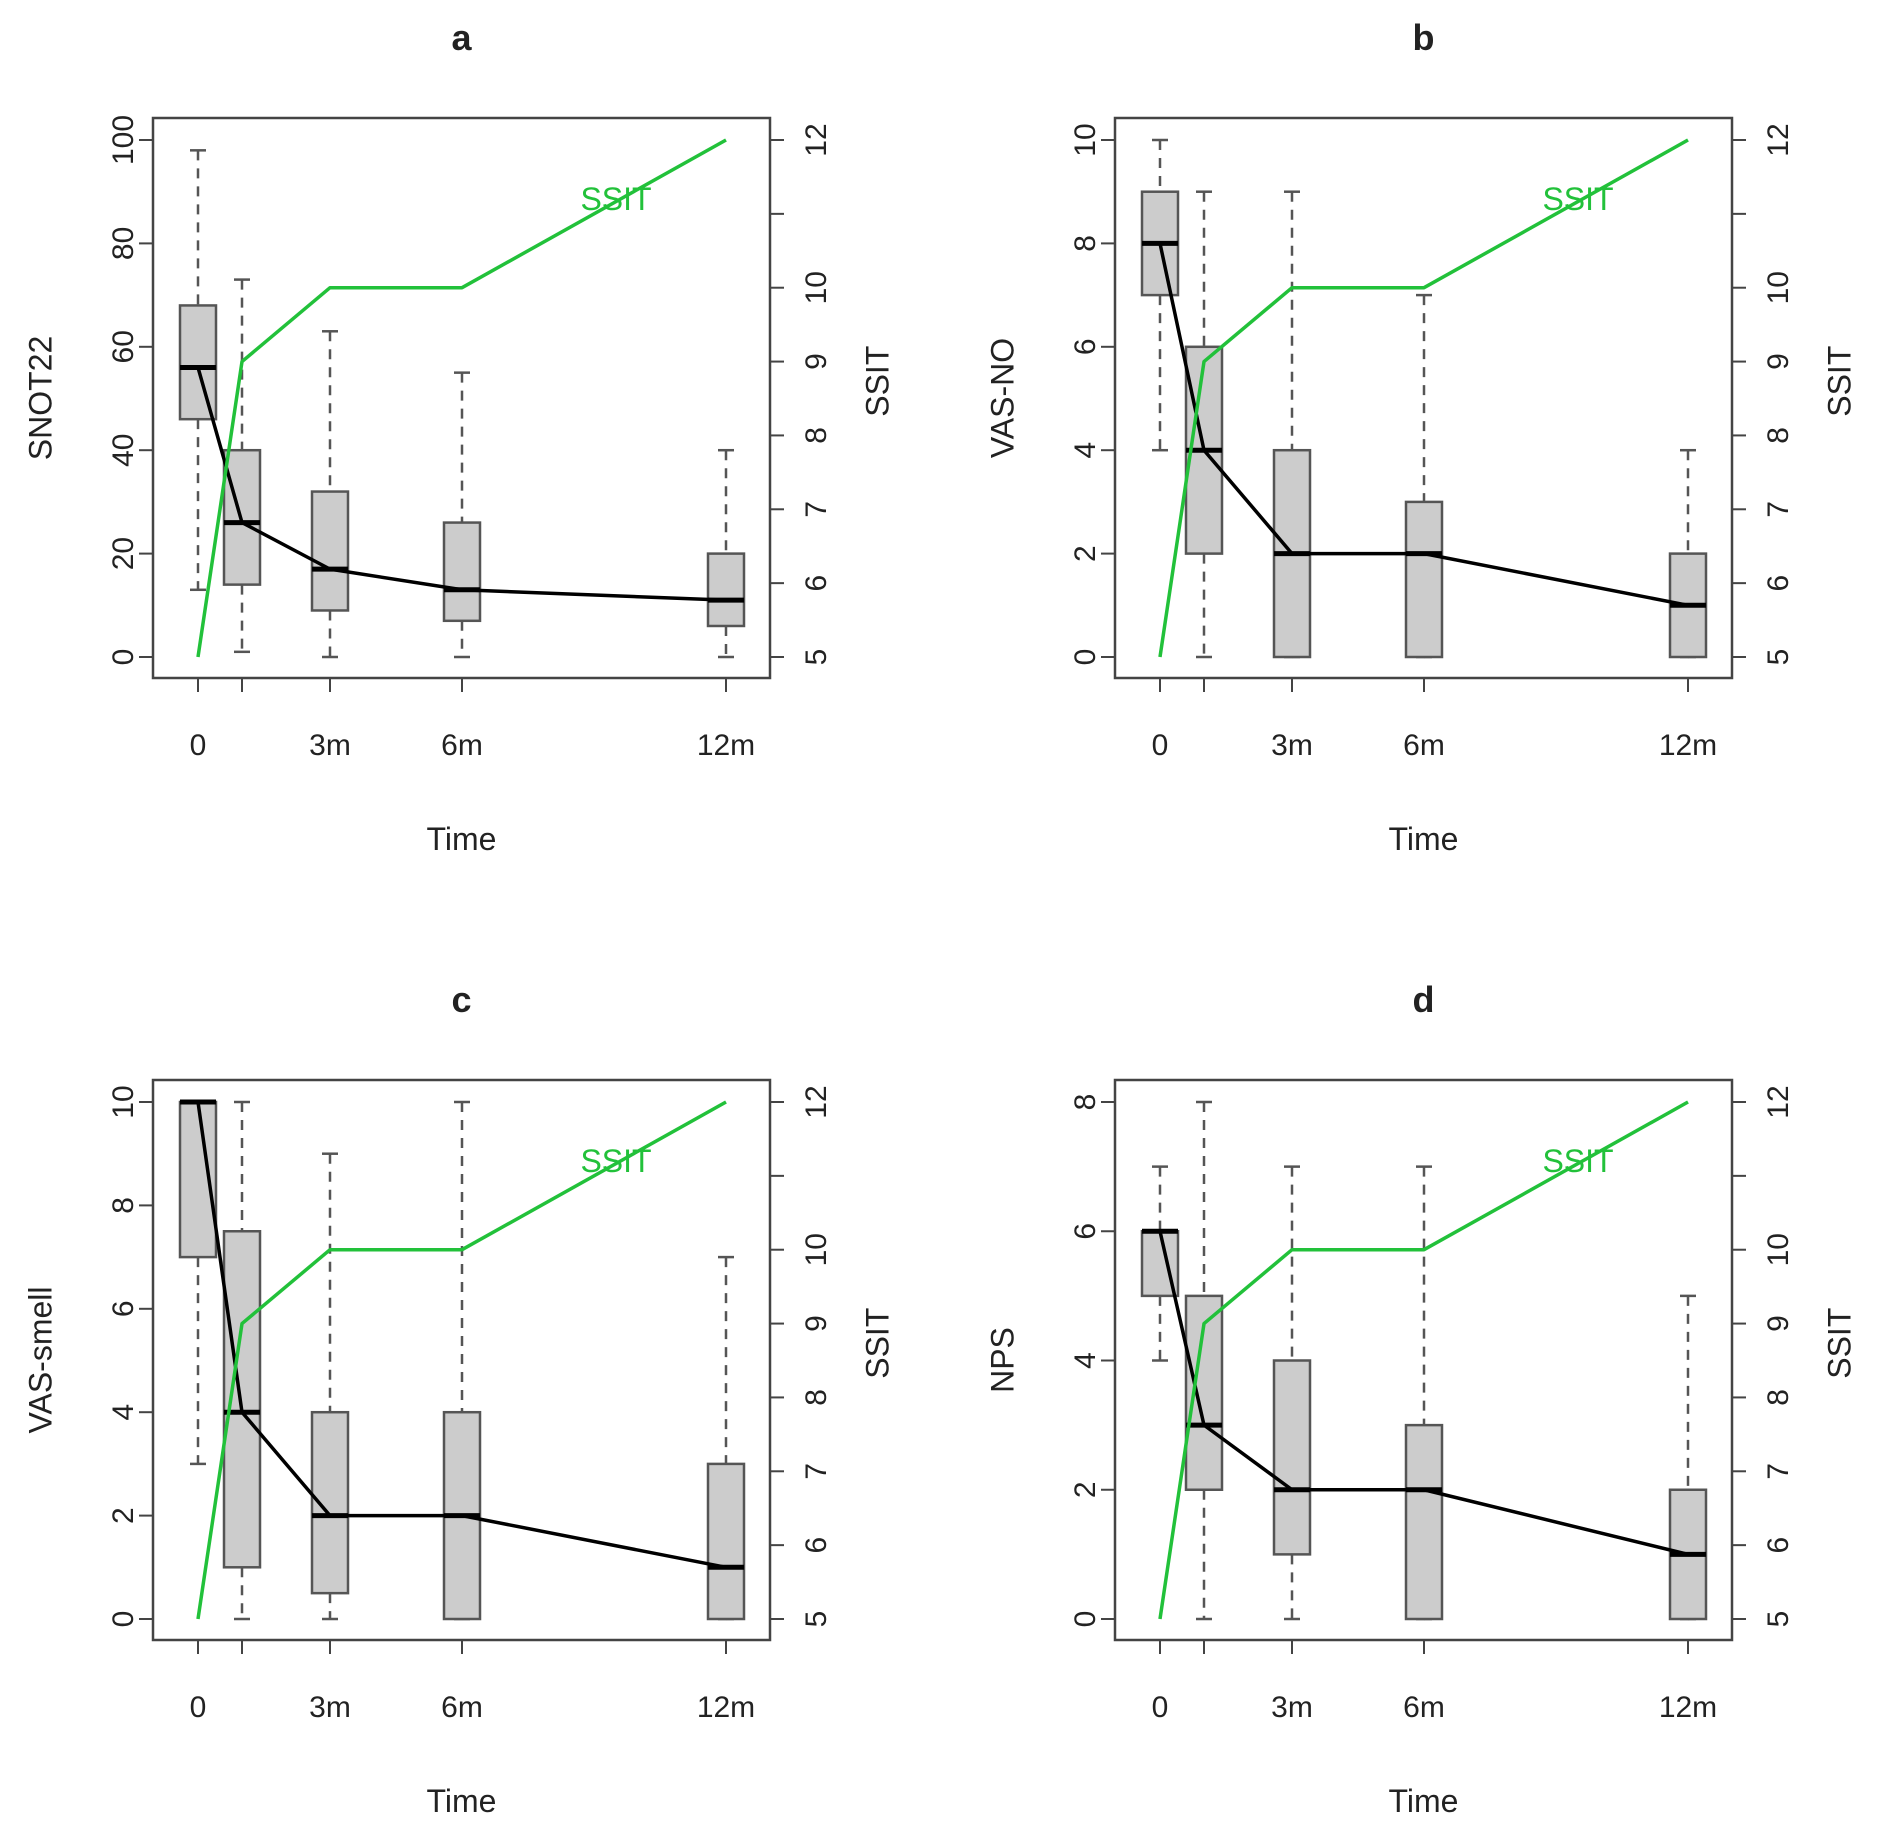  What do you see at coordinates (123, 243) in the screenshot?
I see `y-tick-label: 80` at bounding box center [123, 243].